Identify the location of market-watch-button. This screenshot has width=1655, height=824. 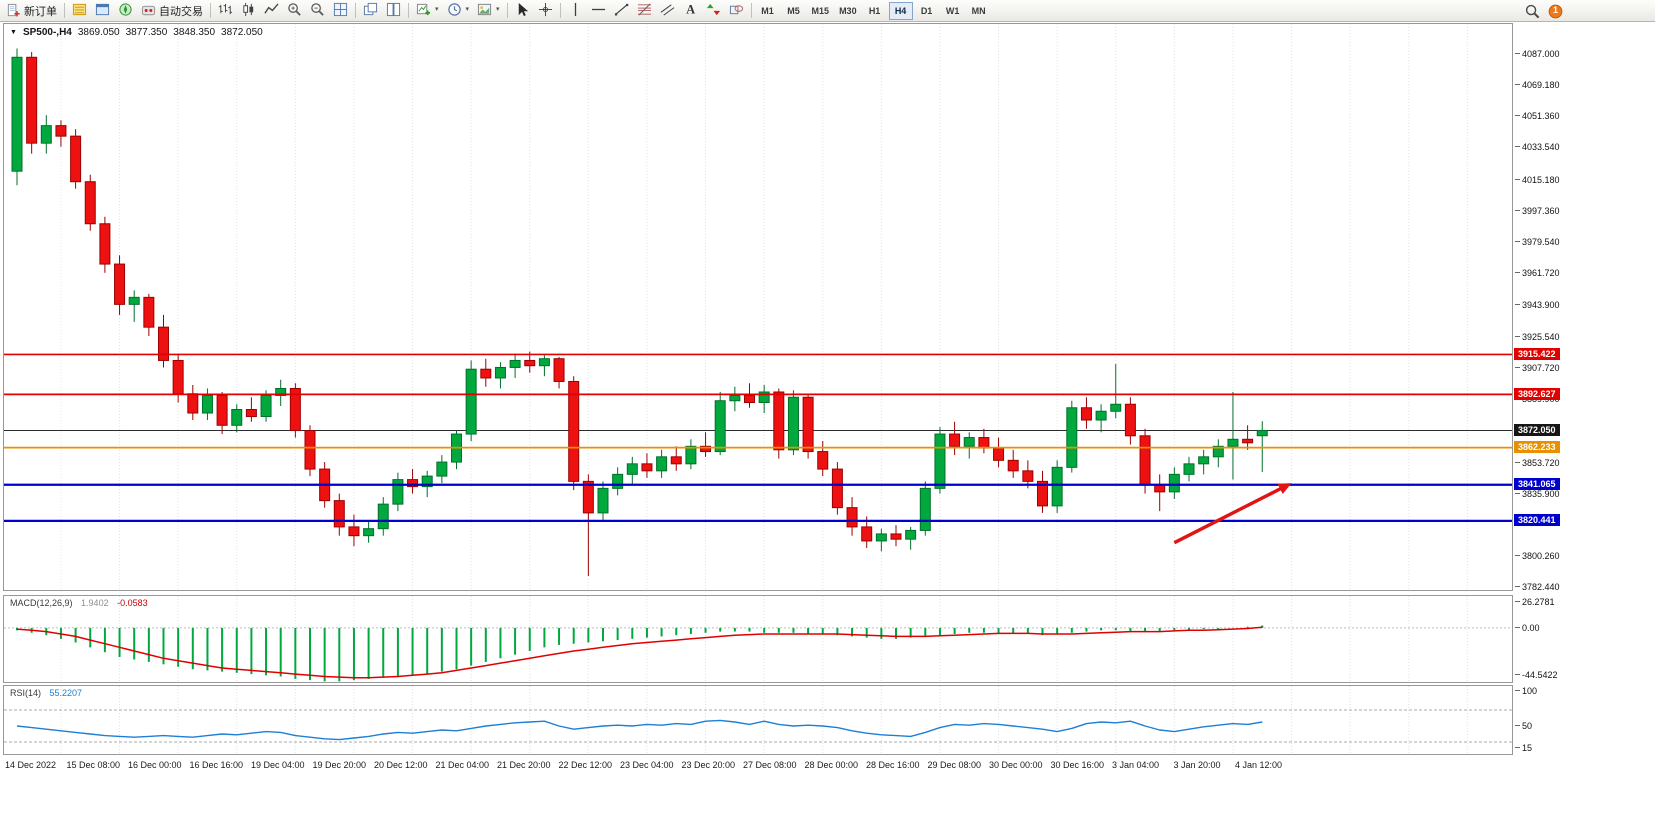
(79, 9).